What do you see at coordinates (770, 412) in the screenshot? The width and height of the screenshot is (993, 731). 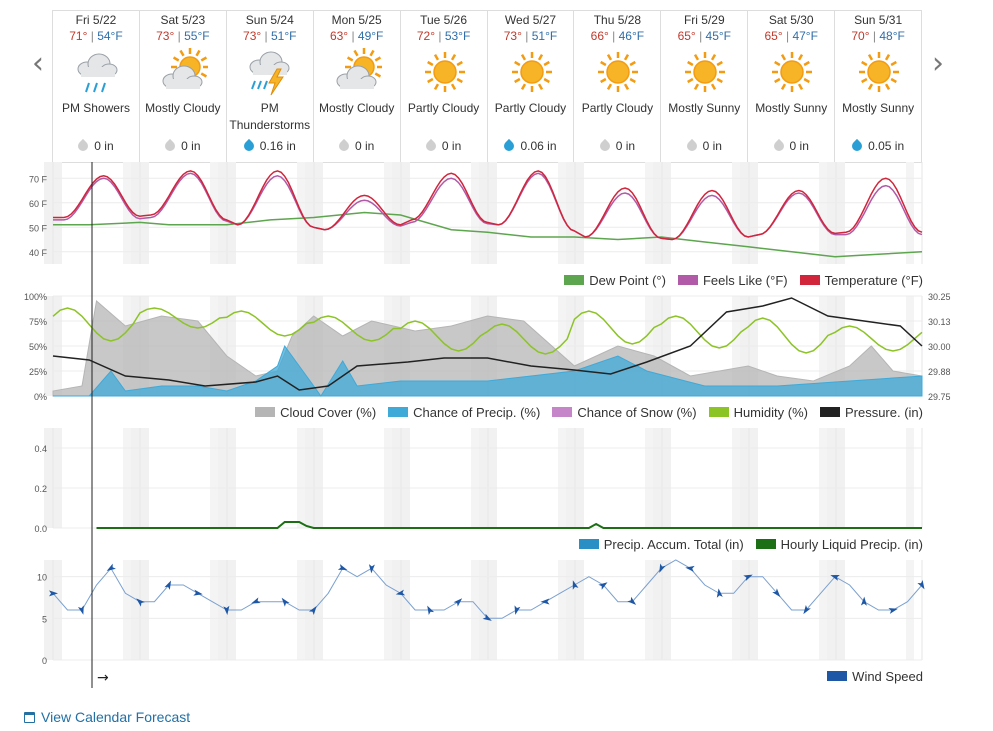 I see `legend-label: Humidity (%)` at bounding box center [770, 412].